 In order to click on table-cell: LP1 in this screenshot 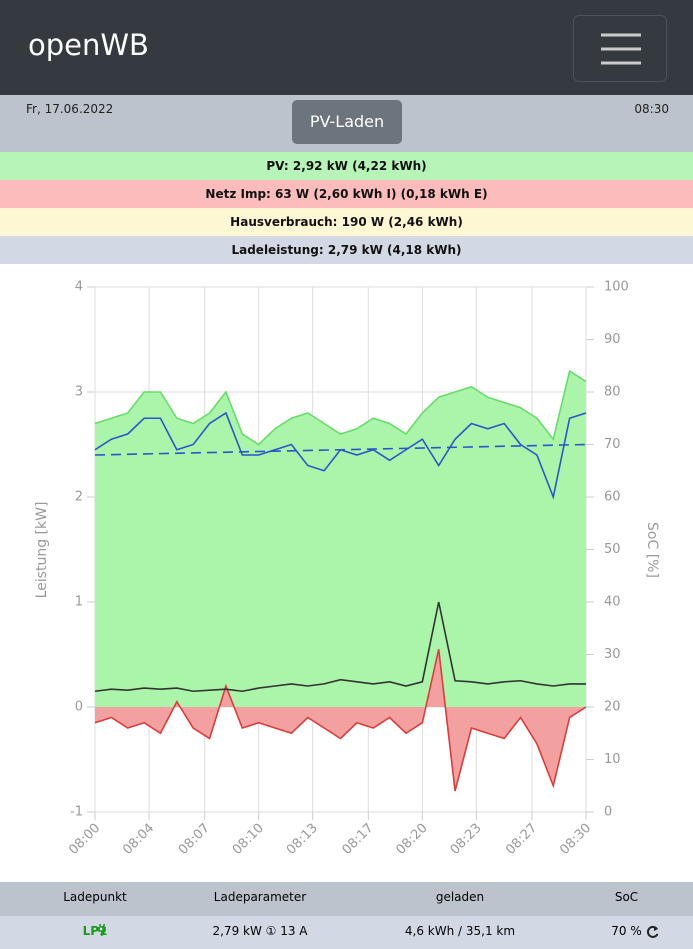, I will do `click(95, 931)`.